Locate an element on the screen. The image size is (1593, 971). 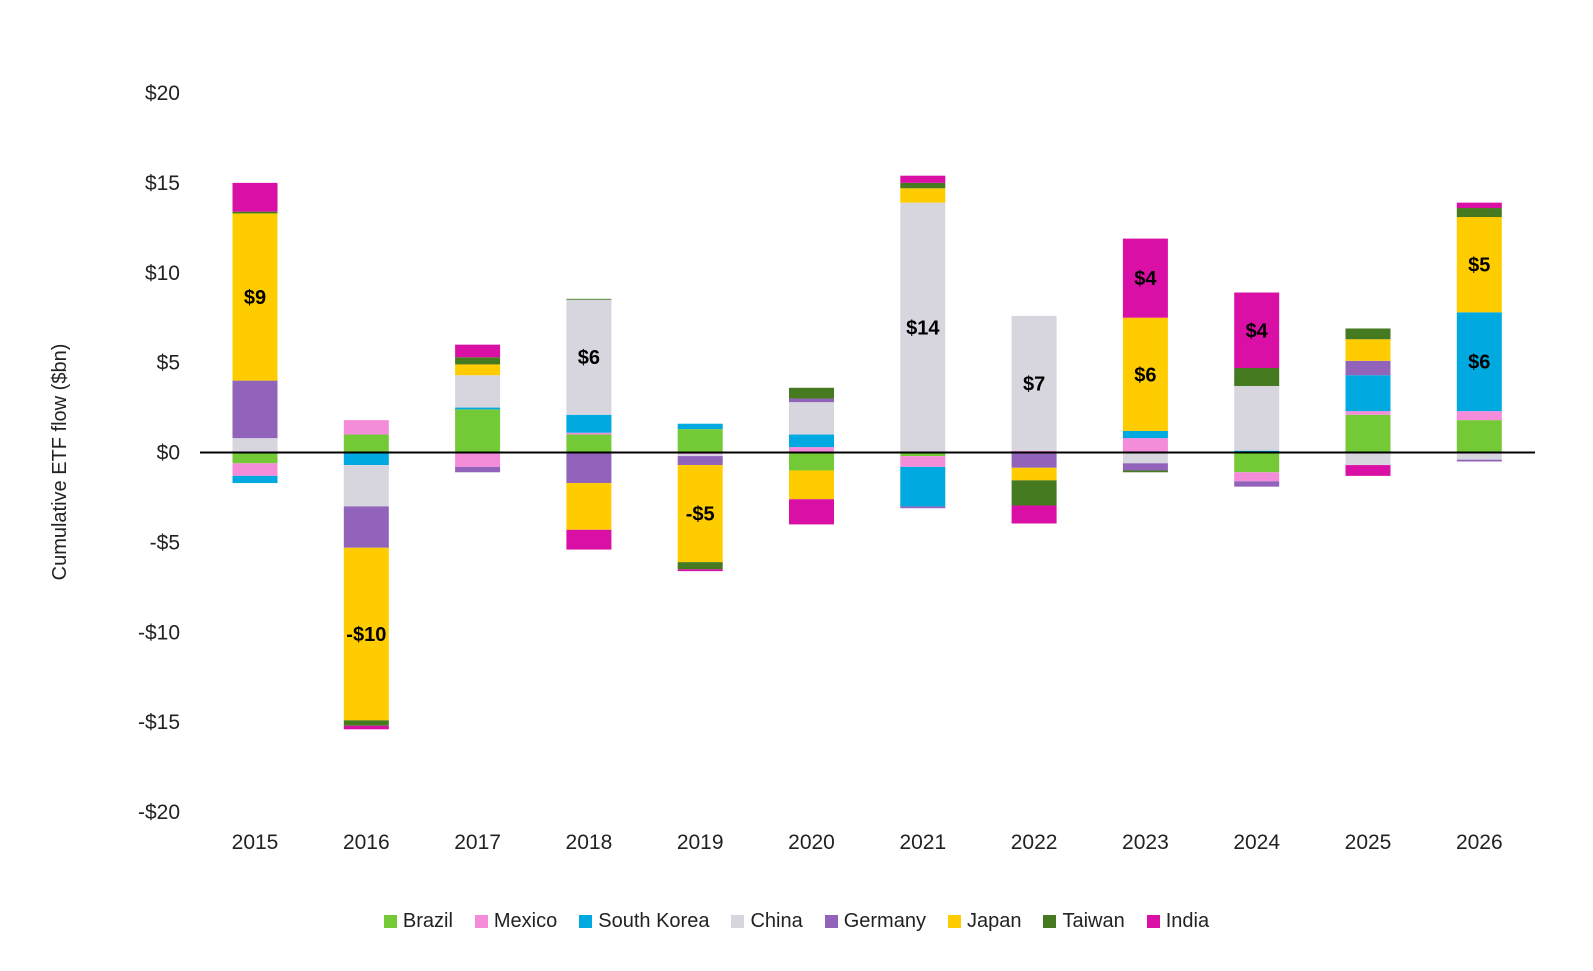
bar-segment-brazil-2025 is located at coordinates (1368, 433).